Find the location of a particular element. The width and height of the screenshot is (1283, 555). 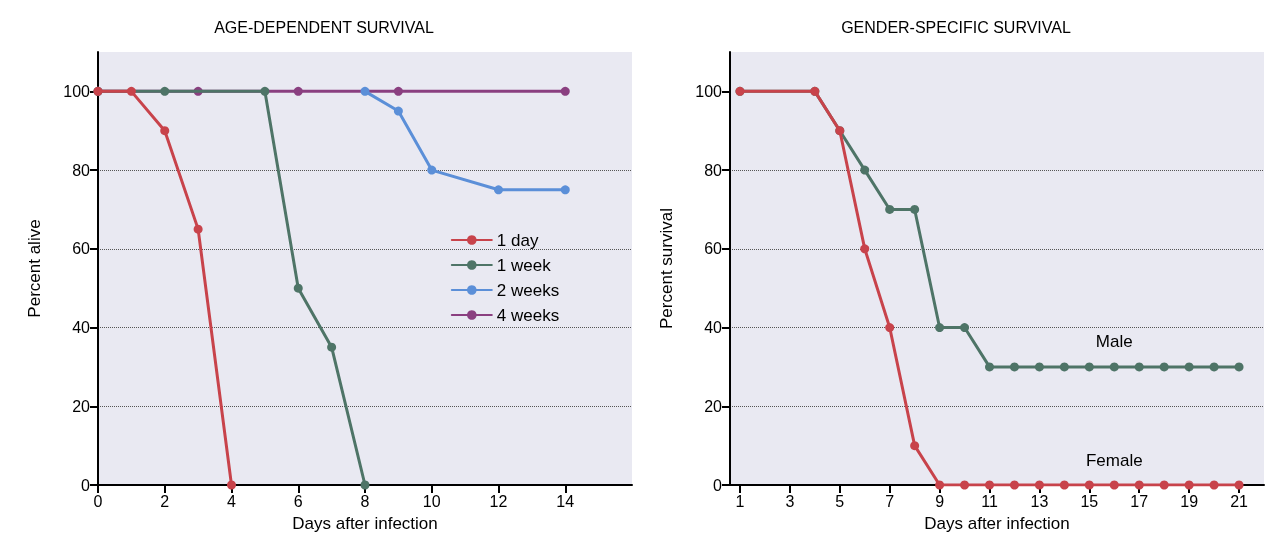

x-tick-label: 0 is located at coordinates (98, 501).